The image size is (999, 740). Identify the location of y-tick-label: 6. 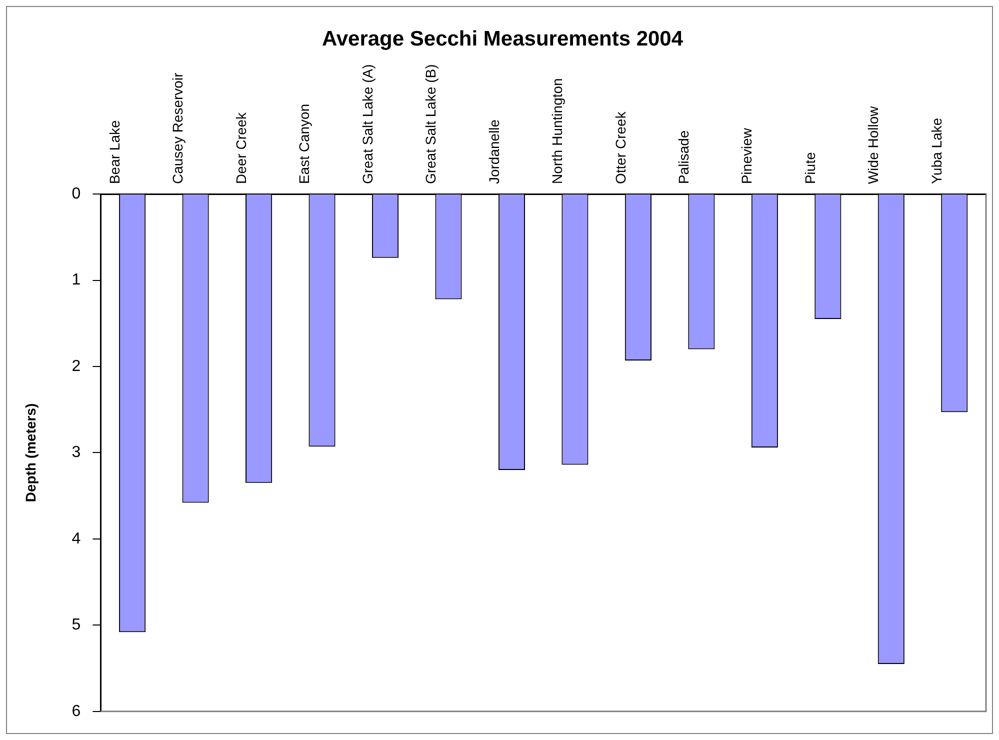
(76, 711).